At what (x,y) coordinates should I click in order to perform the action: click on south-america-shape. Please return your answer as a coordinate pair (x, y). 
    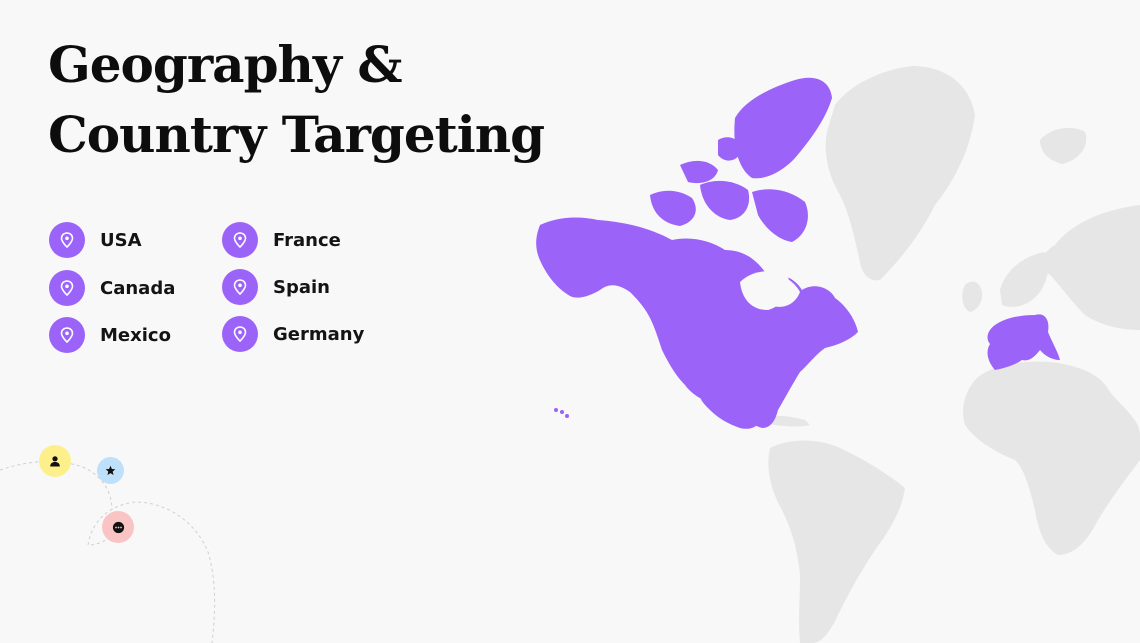
    Looking at the image, I should click on (836, 541).